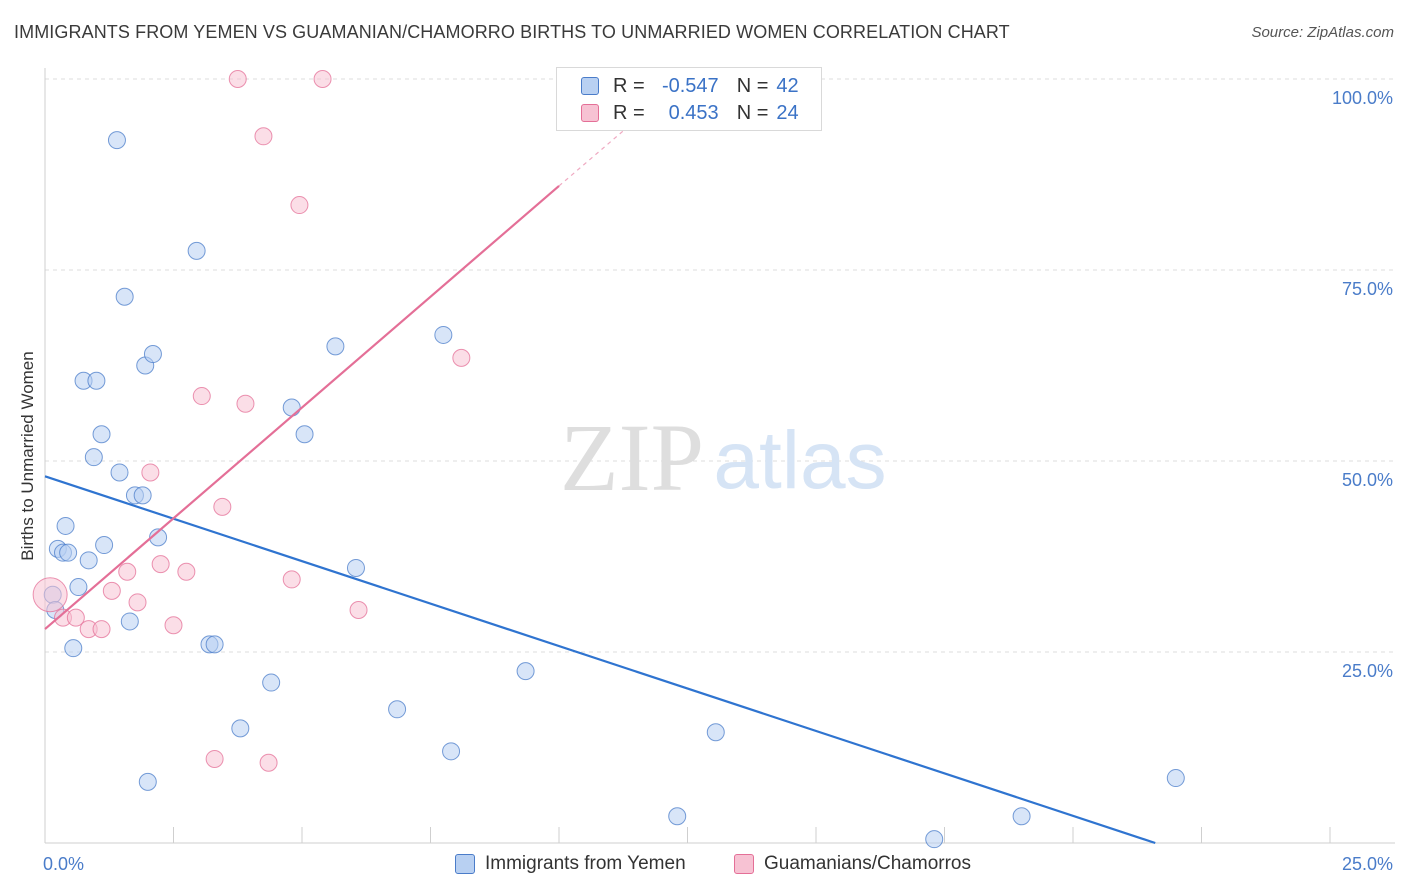 The width and height of the screenshot is (1406, 892). I want to click on x-tick-label: 0.0%, so click(63, 864).